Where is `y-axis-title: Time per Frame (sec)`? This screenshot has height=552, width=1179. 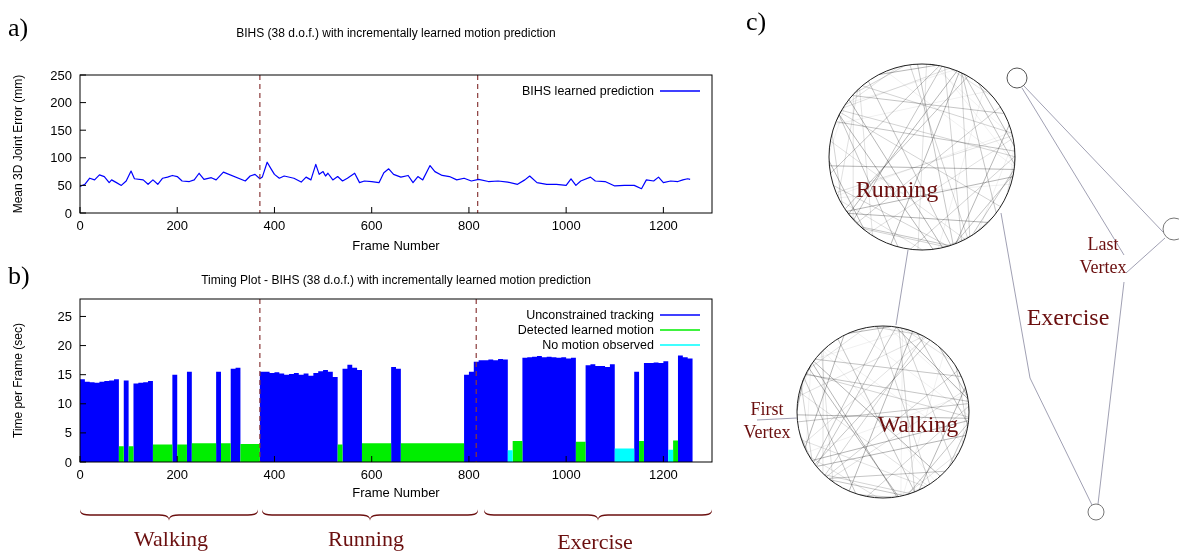
y-axis-title: Time per Frame (sec) is located at coordinates (18, 380).